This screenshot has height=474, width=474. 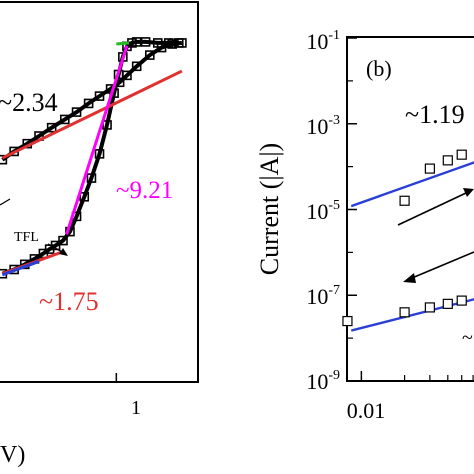 I want to click on panel-b-ytick-label: 10⁻⁹, so click(x=323, y=381).